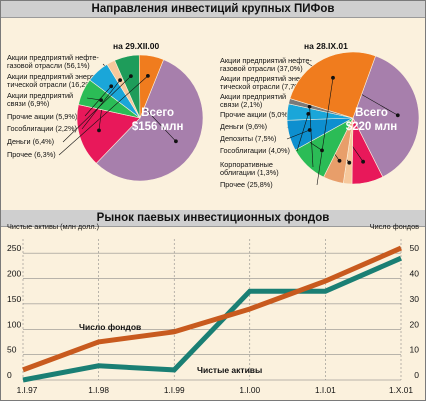 This screenshot has width=426, height=401. I want to click on ytick-right-4: 40, so click(415, 274).